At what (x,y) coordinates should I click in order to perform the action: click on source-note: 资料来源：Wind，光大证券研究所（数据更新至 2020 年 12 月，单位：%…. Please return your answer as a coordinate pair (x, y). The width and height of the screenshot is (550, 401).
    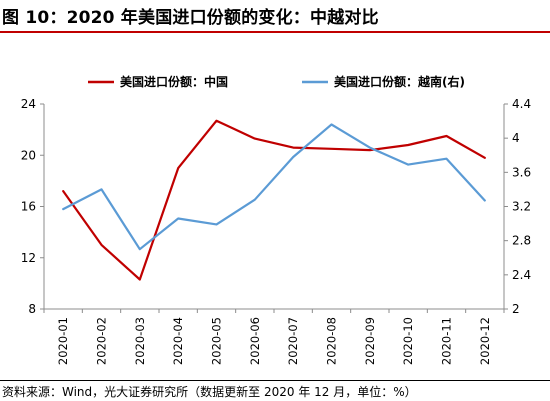
    Looking at the image, I should click on (209, 392).